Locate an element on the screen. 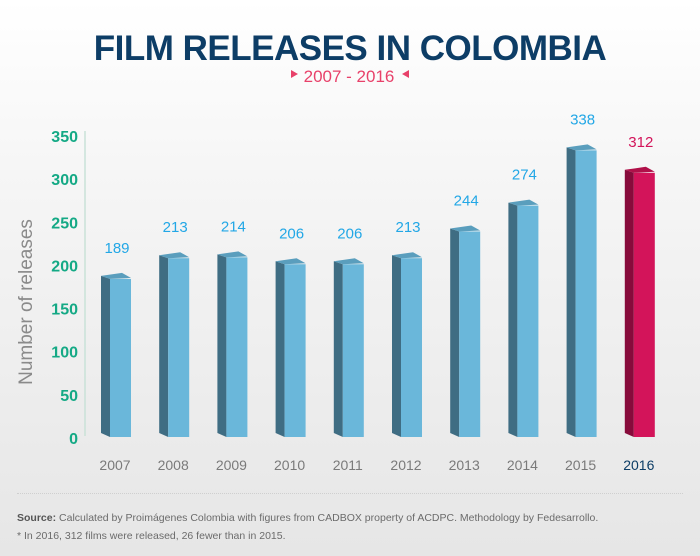 This screenshot has height=556, width=700. x-tick-label: 2008 is located at coordinates (173, 465).